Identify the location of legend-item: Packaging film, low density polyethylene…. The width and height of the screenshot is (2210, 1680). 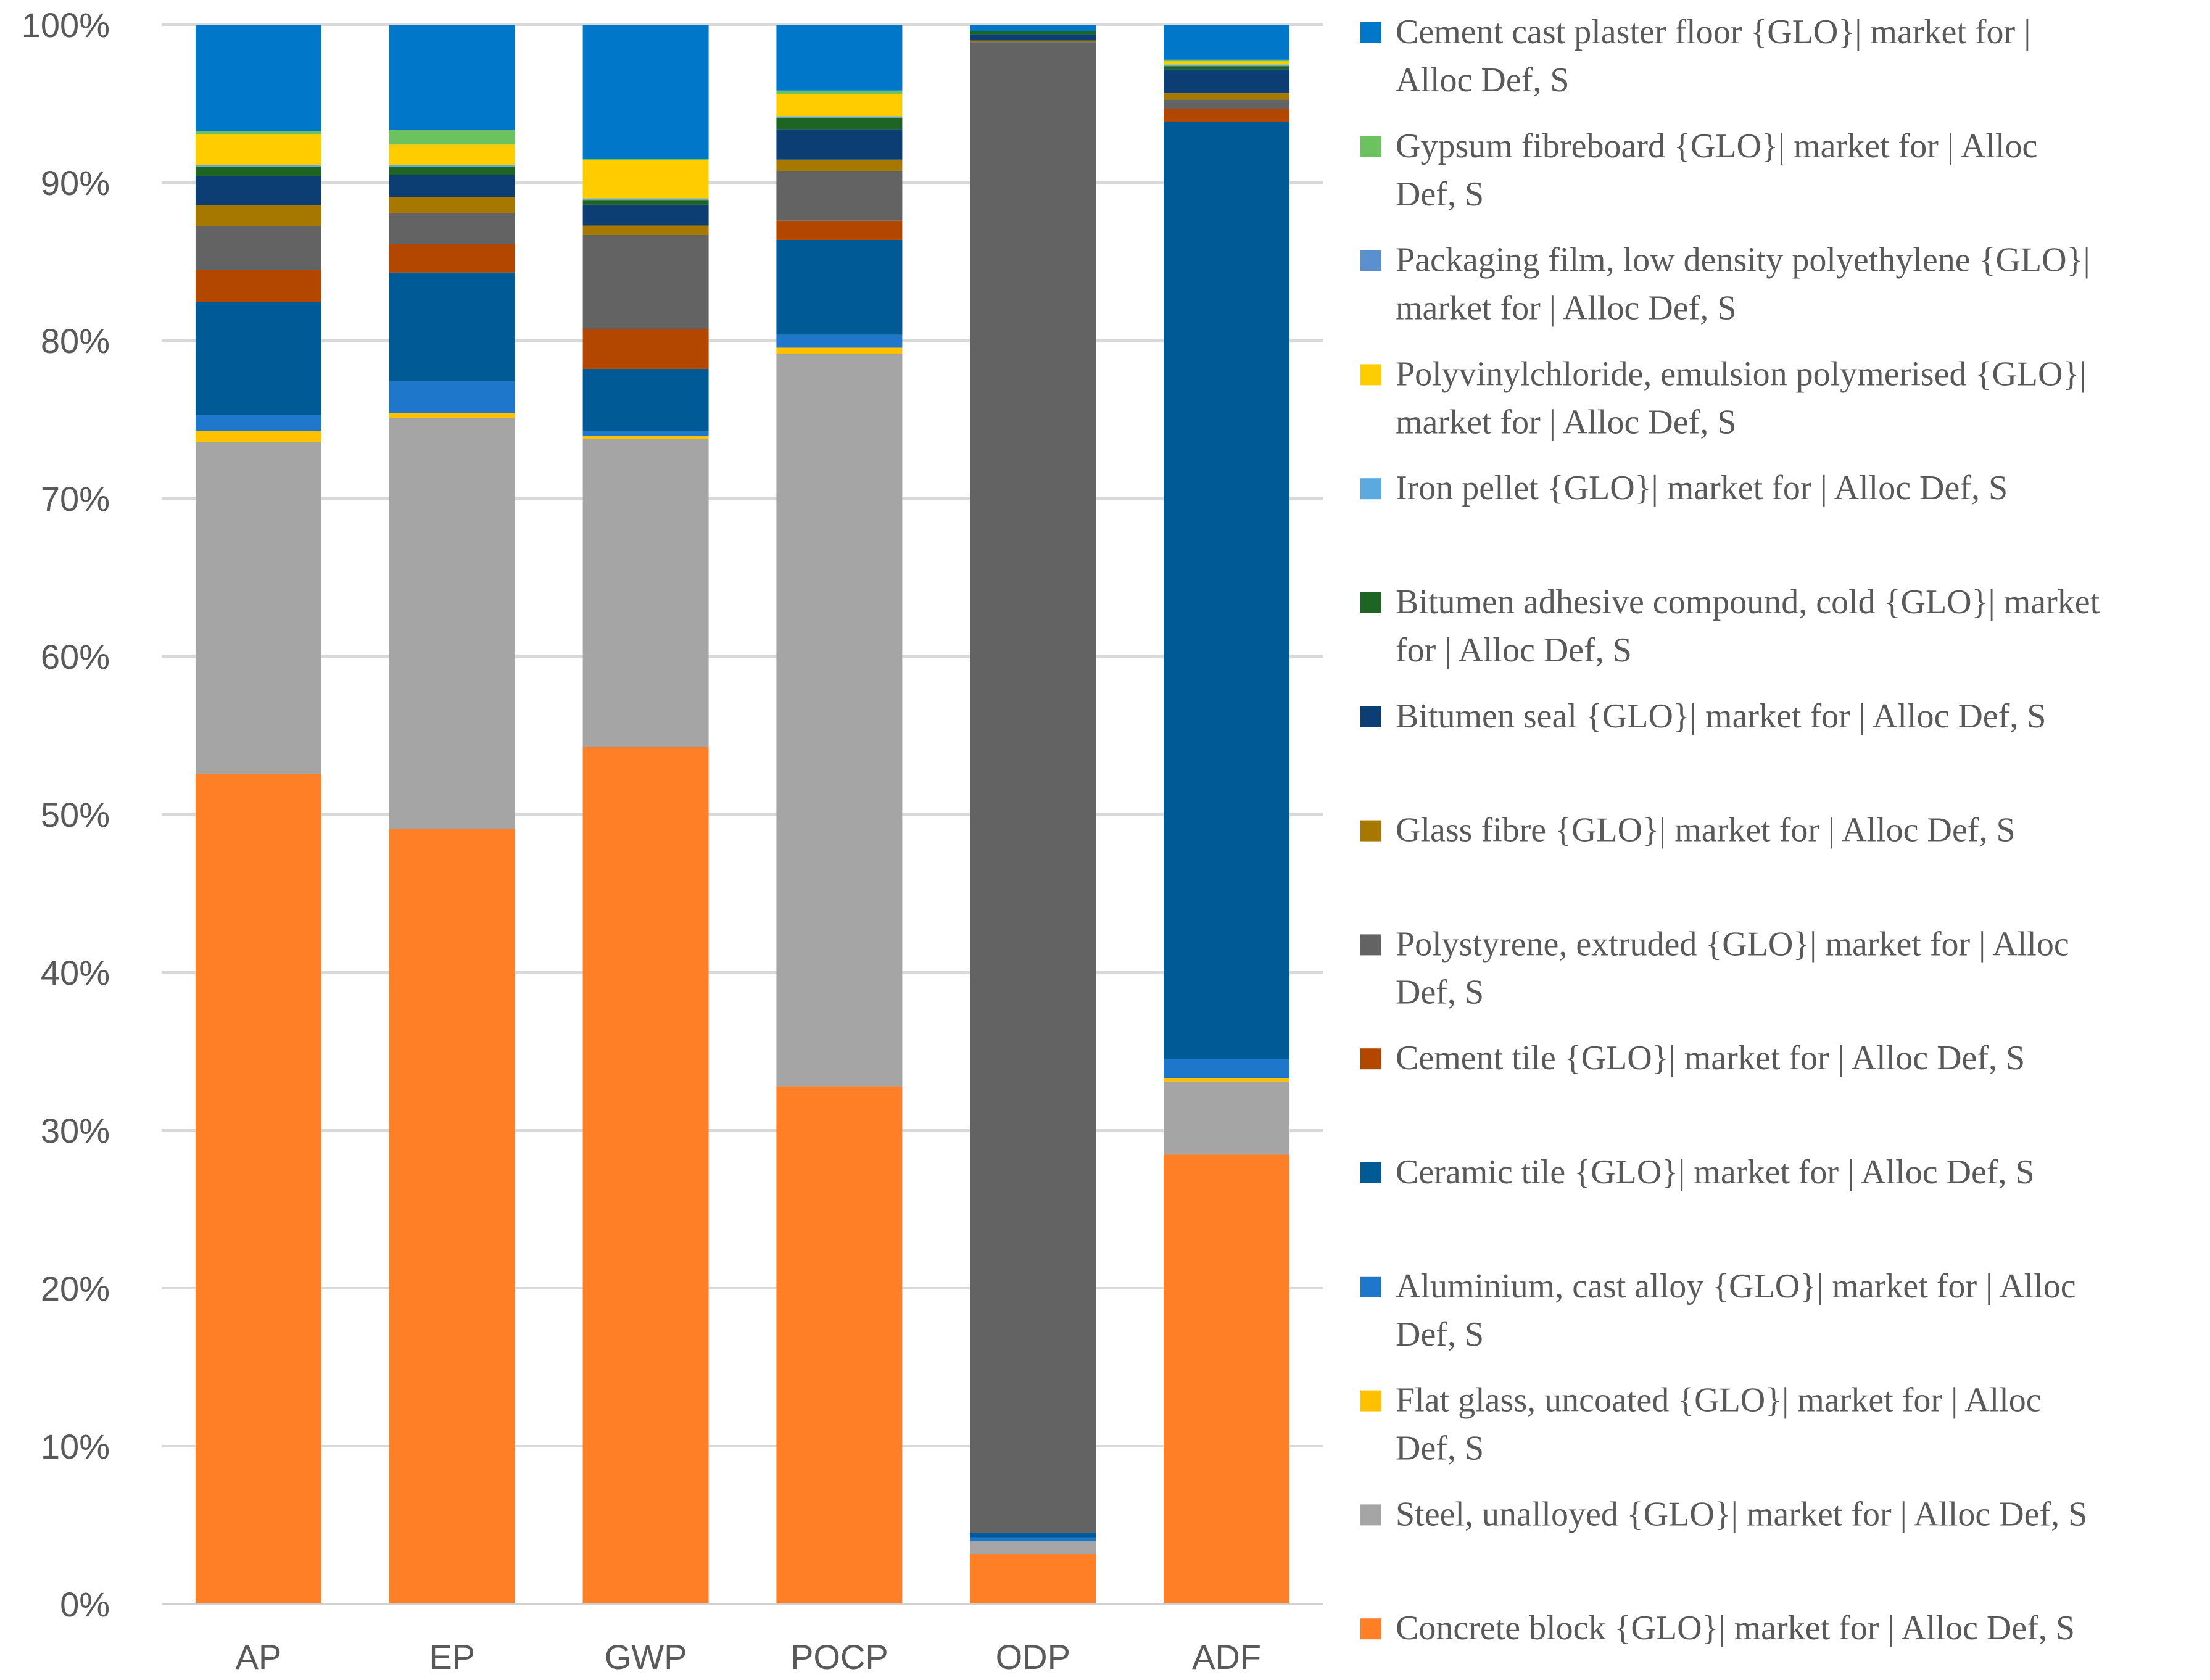
(1725, 284).